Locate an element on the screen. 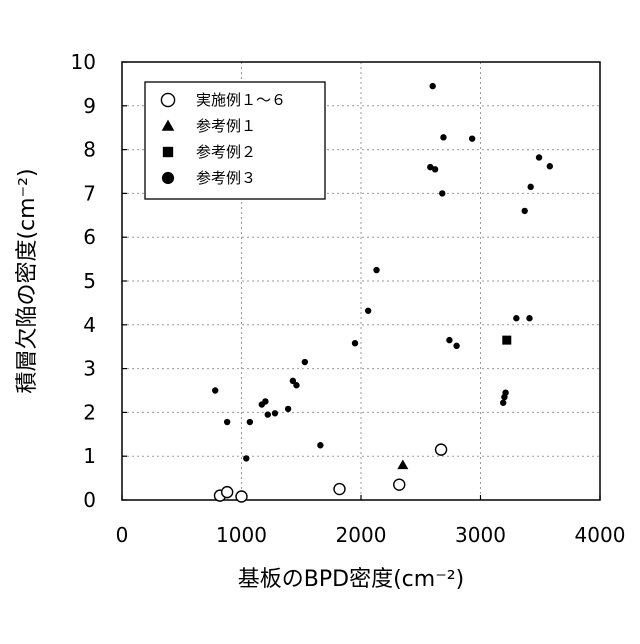 Image resolution: width=640 pixels, height=644 pixels. y-tick-label: 1 is located at coordinates (89, 456).